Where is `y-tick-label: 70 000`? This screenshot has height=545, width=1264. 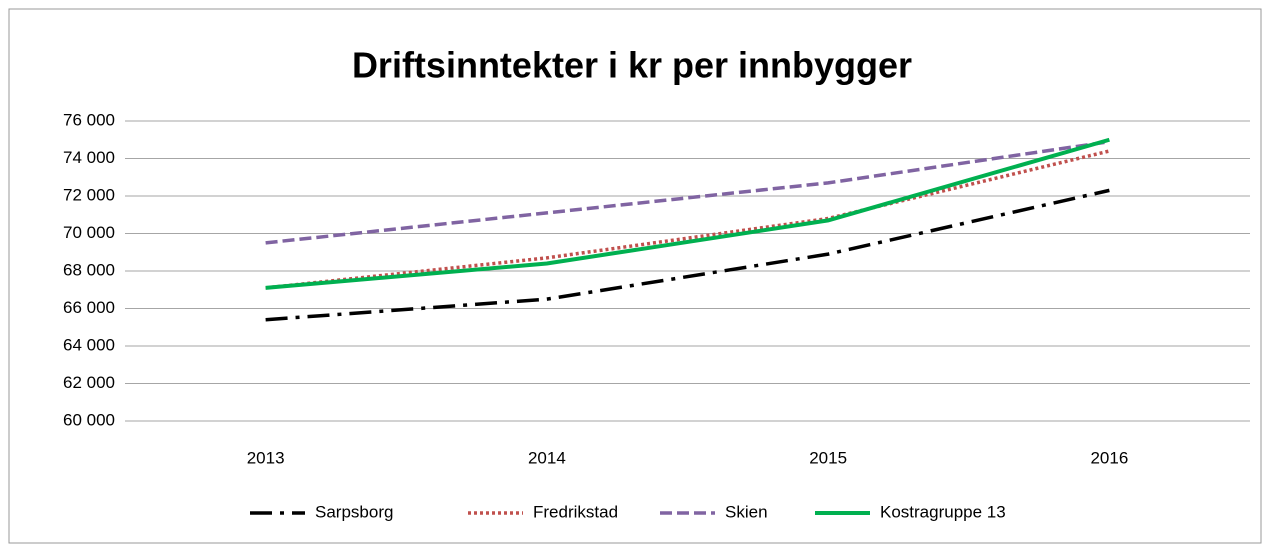 y-tick-label: 70 000 is located at coordinates (89, 232).